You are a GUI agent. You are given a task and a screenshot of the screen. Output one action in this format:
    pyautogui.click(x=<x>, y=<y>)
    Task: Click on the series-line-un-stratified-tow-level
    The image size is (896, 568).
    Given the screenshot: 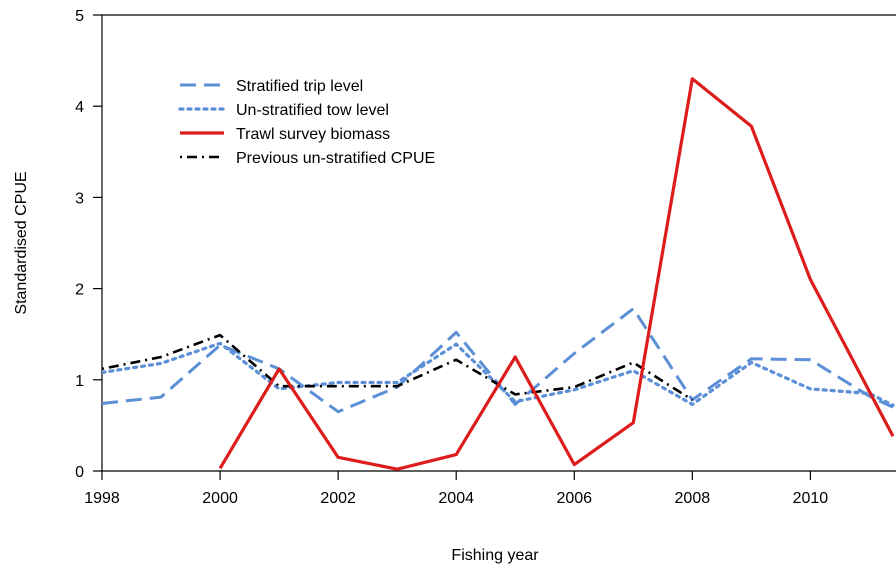 What is the action you would take?
    pyautogui.click(x=498, y=374)
    